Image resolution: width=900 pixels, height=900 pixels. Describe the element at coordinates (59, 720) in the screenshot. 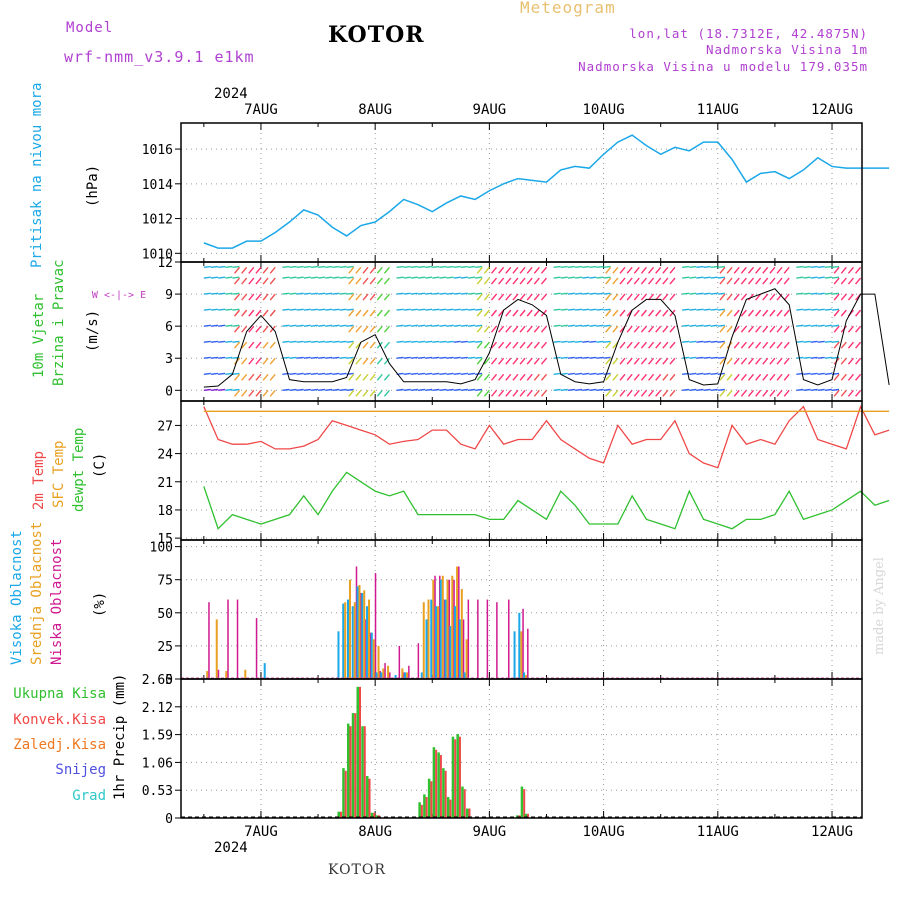

I see `precip-legend-item: Konvek.Kisa` at that location.